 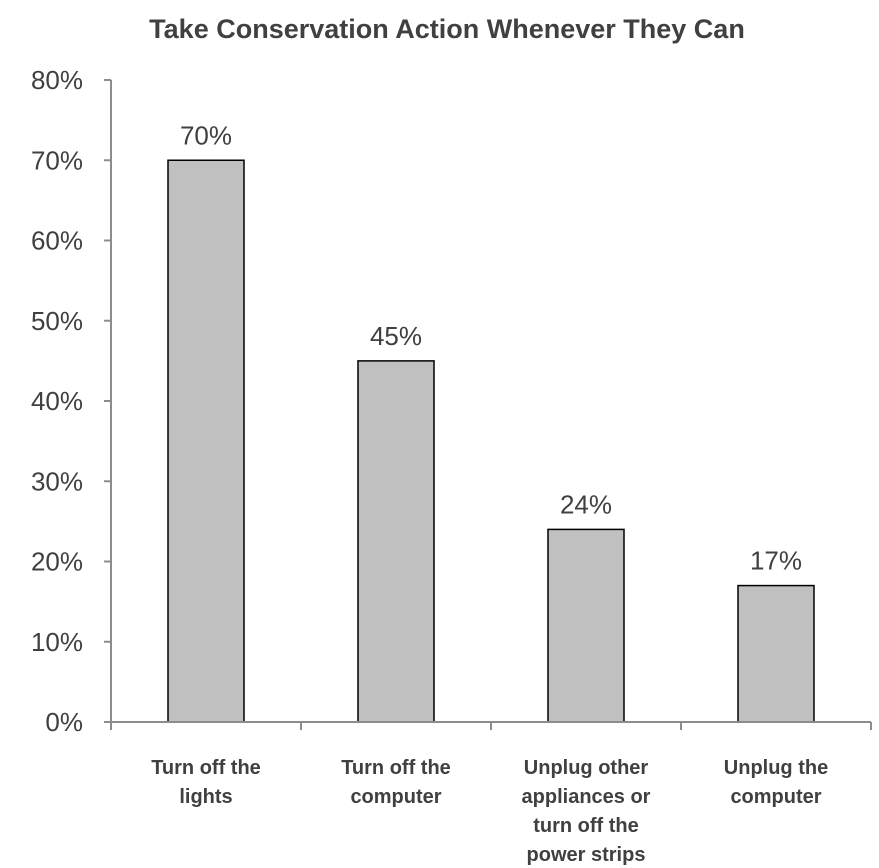 I want to click on x-category-label: Turn off the computer, so click(x=396, y=782).